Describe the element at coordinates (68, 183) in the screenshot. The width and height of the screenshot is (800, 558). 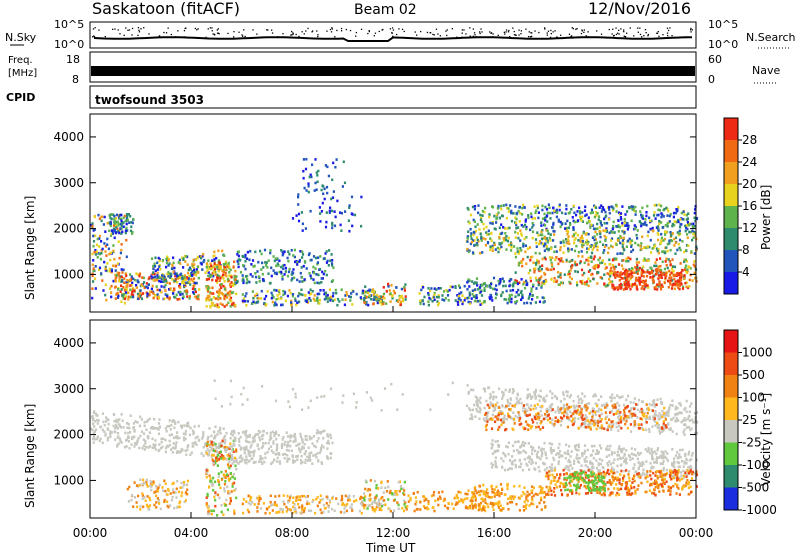
I see `y-tick-label: 3000` at that location.